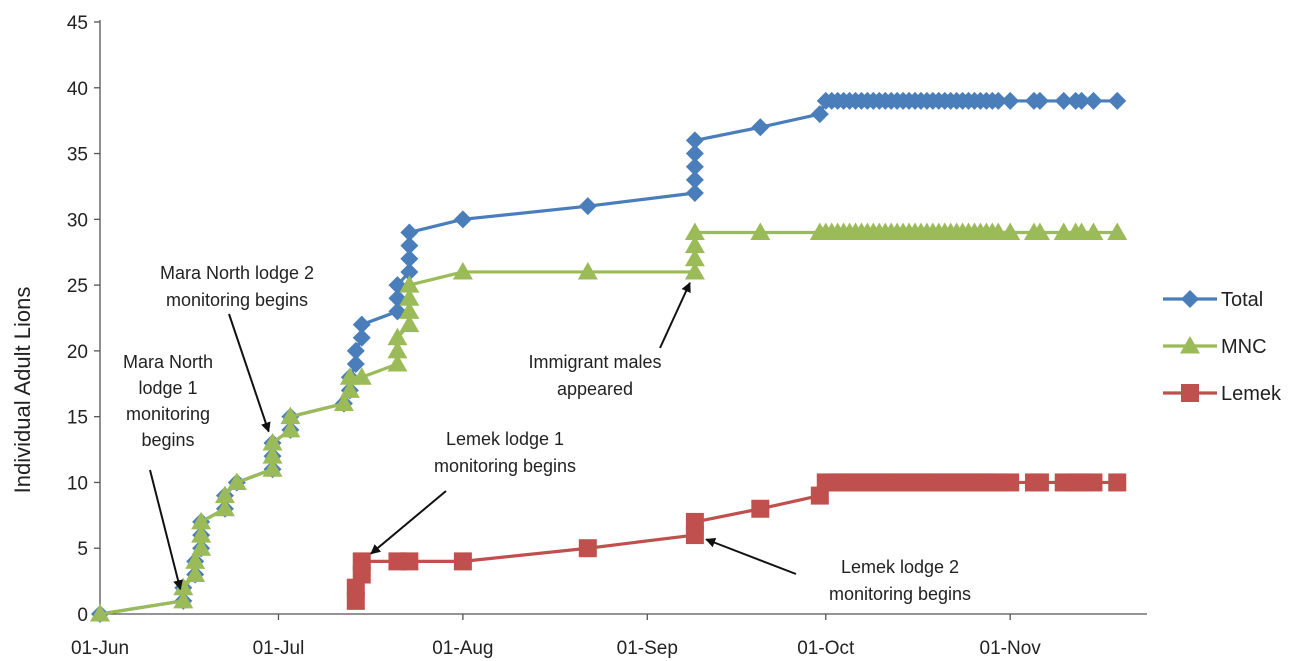 The image size is (1312, 661). I want to click on annotation-lemek-lodge1: Lemek lodge 1 monitoring begins, so click(473, 492).